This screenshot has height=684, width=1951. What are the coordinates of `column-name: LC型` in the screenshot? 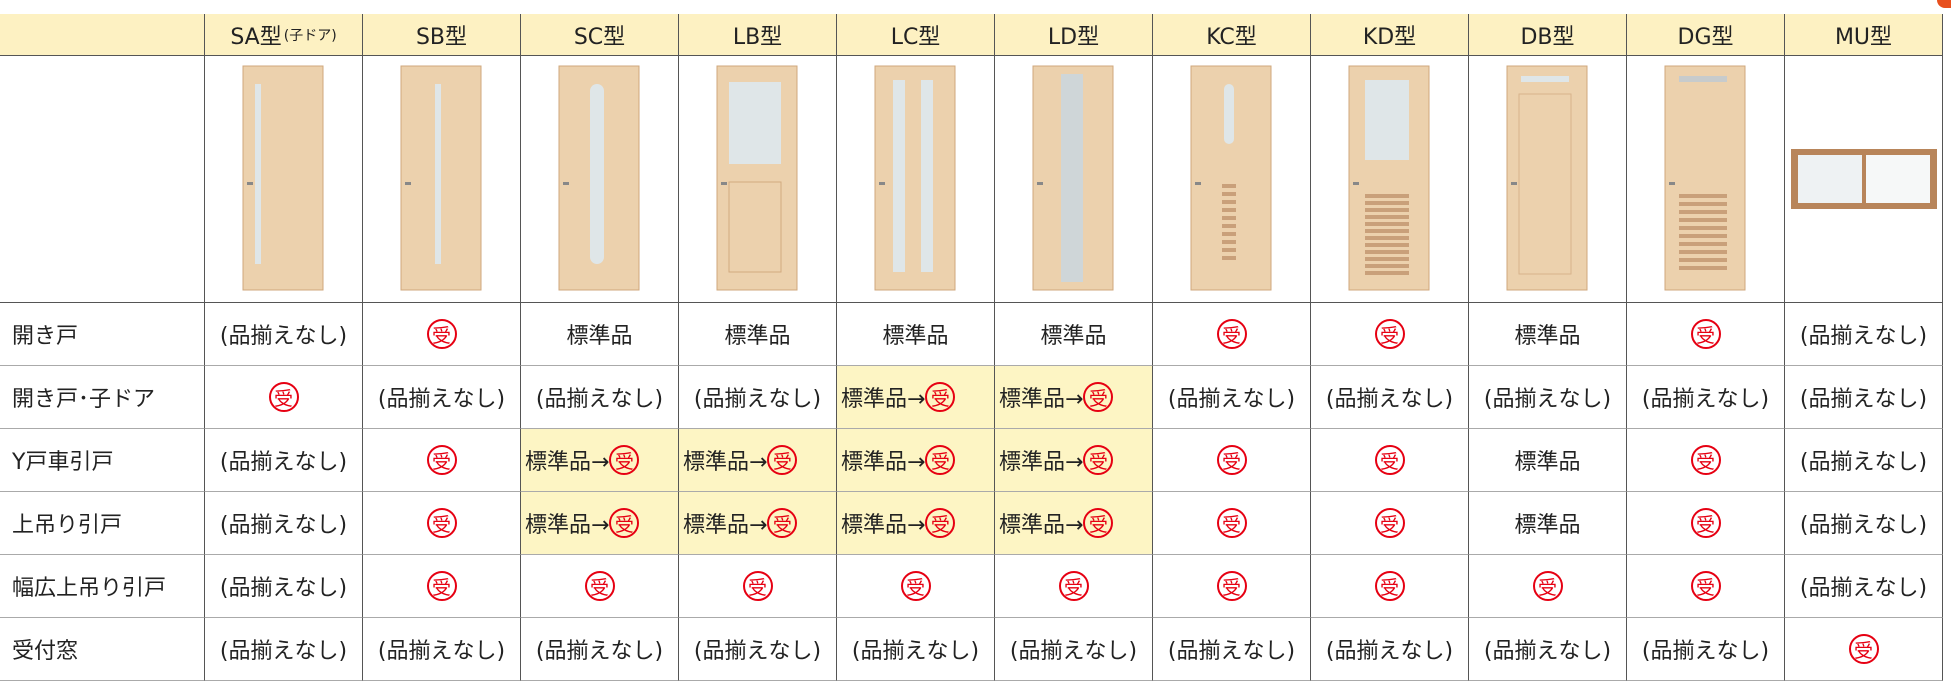 It's located at (915, 37).